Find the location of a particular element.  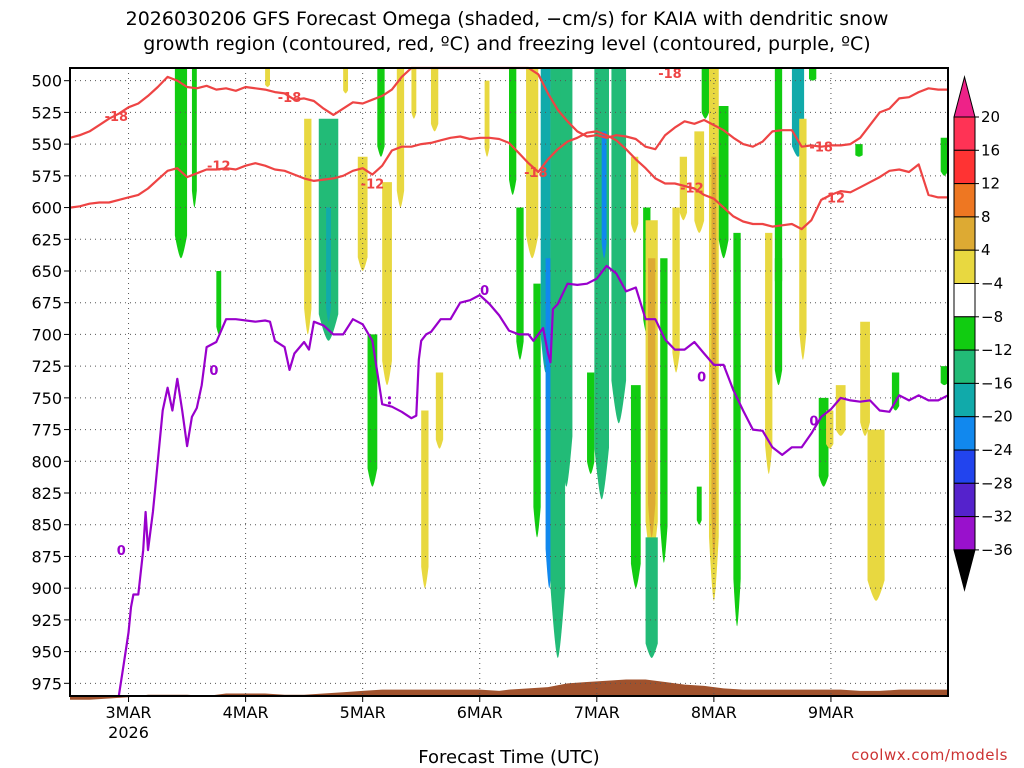

terrain-area is located at coordinates (509, 689).